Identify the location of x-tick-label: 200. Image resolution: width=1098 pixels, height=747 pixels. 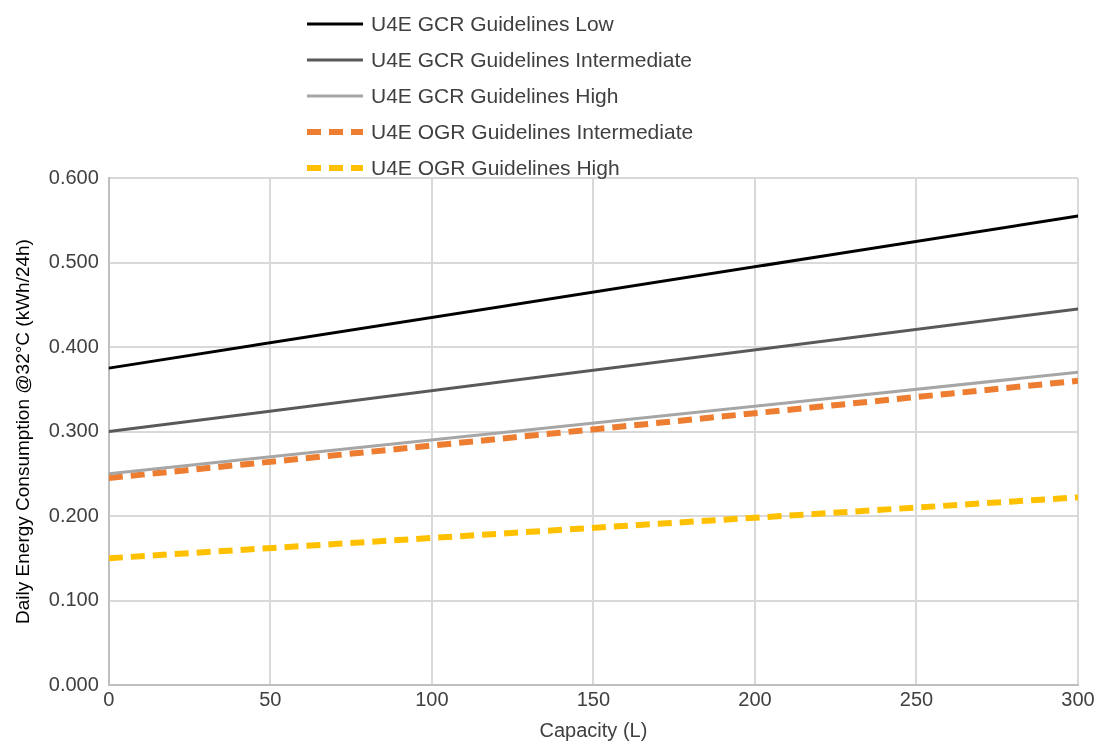
(755, 698).